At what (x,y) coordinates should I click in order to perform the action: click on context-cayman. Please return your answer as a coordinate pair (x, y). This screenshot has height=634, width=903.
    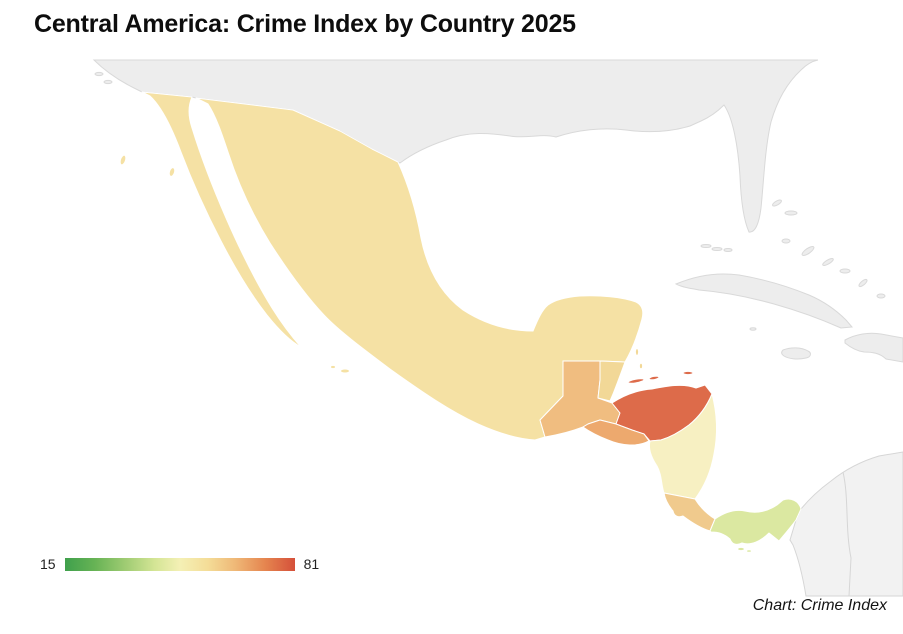
    Looking at the image, I should click on (753, 329).